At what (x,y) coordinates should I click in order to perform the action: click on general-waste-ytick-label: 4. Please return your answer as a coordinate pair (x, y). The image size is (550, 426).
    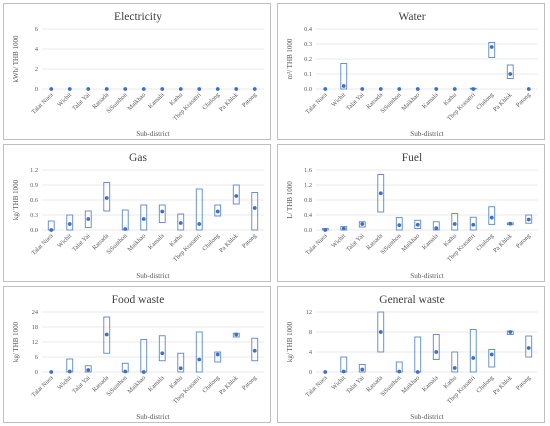
    Looking at the image, I should click on (311, 352).